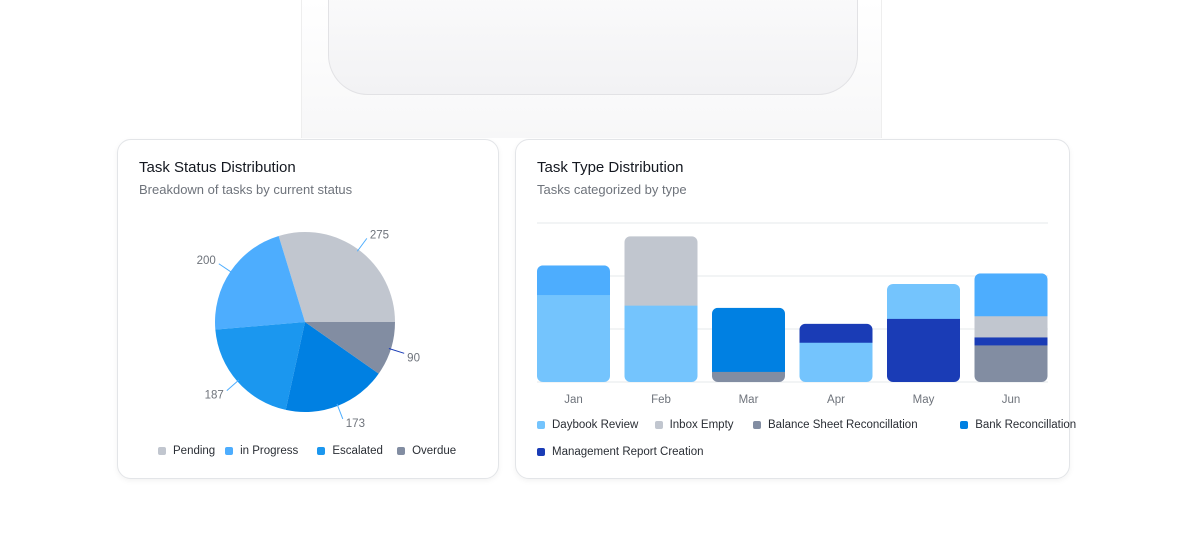 The image size is (1180, 534). I want to click on pie-data-label: 187, so click(214, 396).